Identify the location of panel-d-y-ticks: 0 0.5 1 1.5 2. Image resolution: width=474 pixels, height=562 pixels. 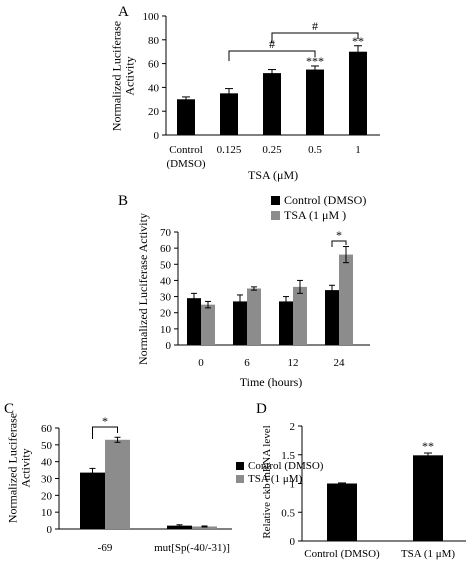
(291, 484).